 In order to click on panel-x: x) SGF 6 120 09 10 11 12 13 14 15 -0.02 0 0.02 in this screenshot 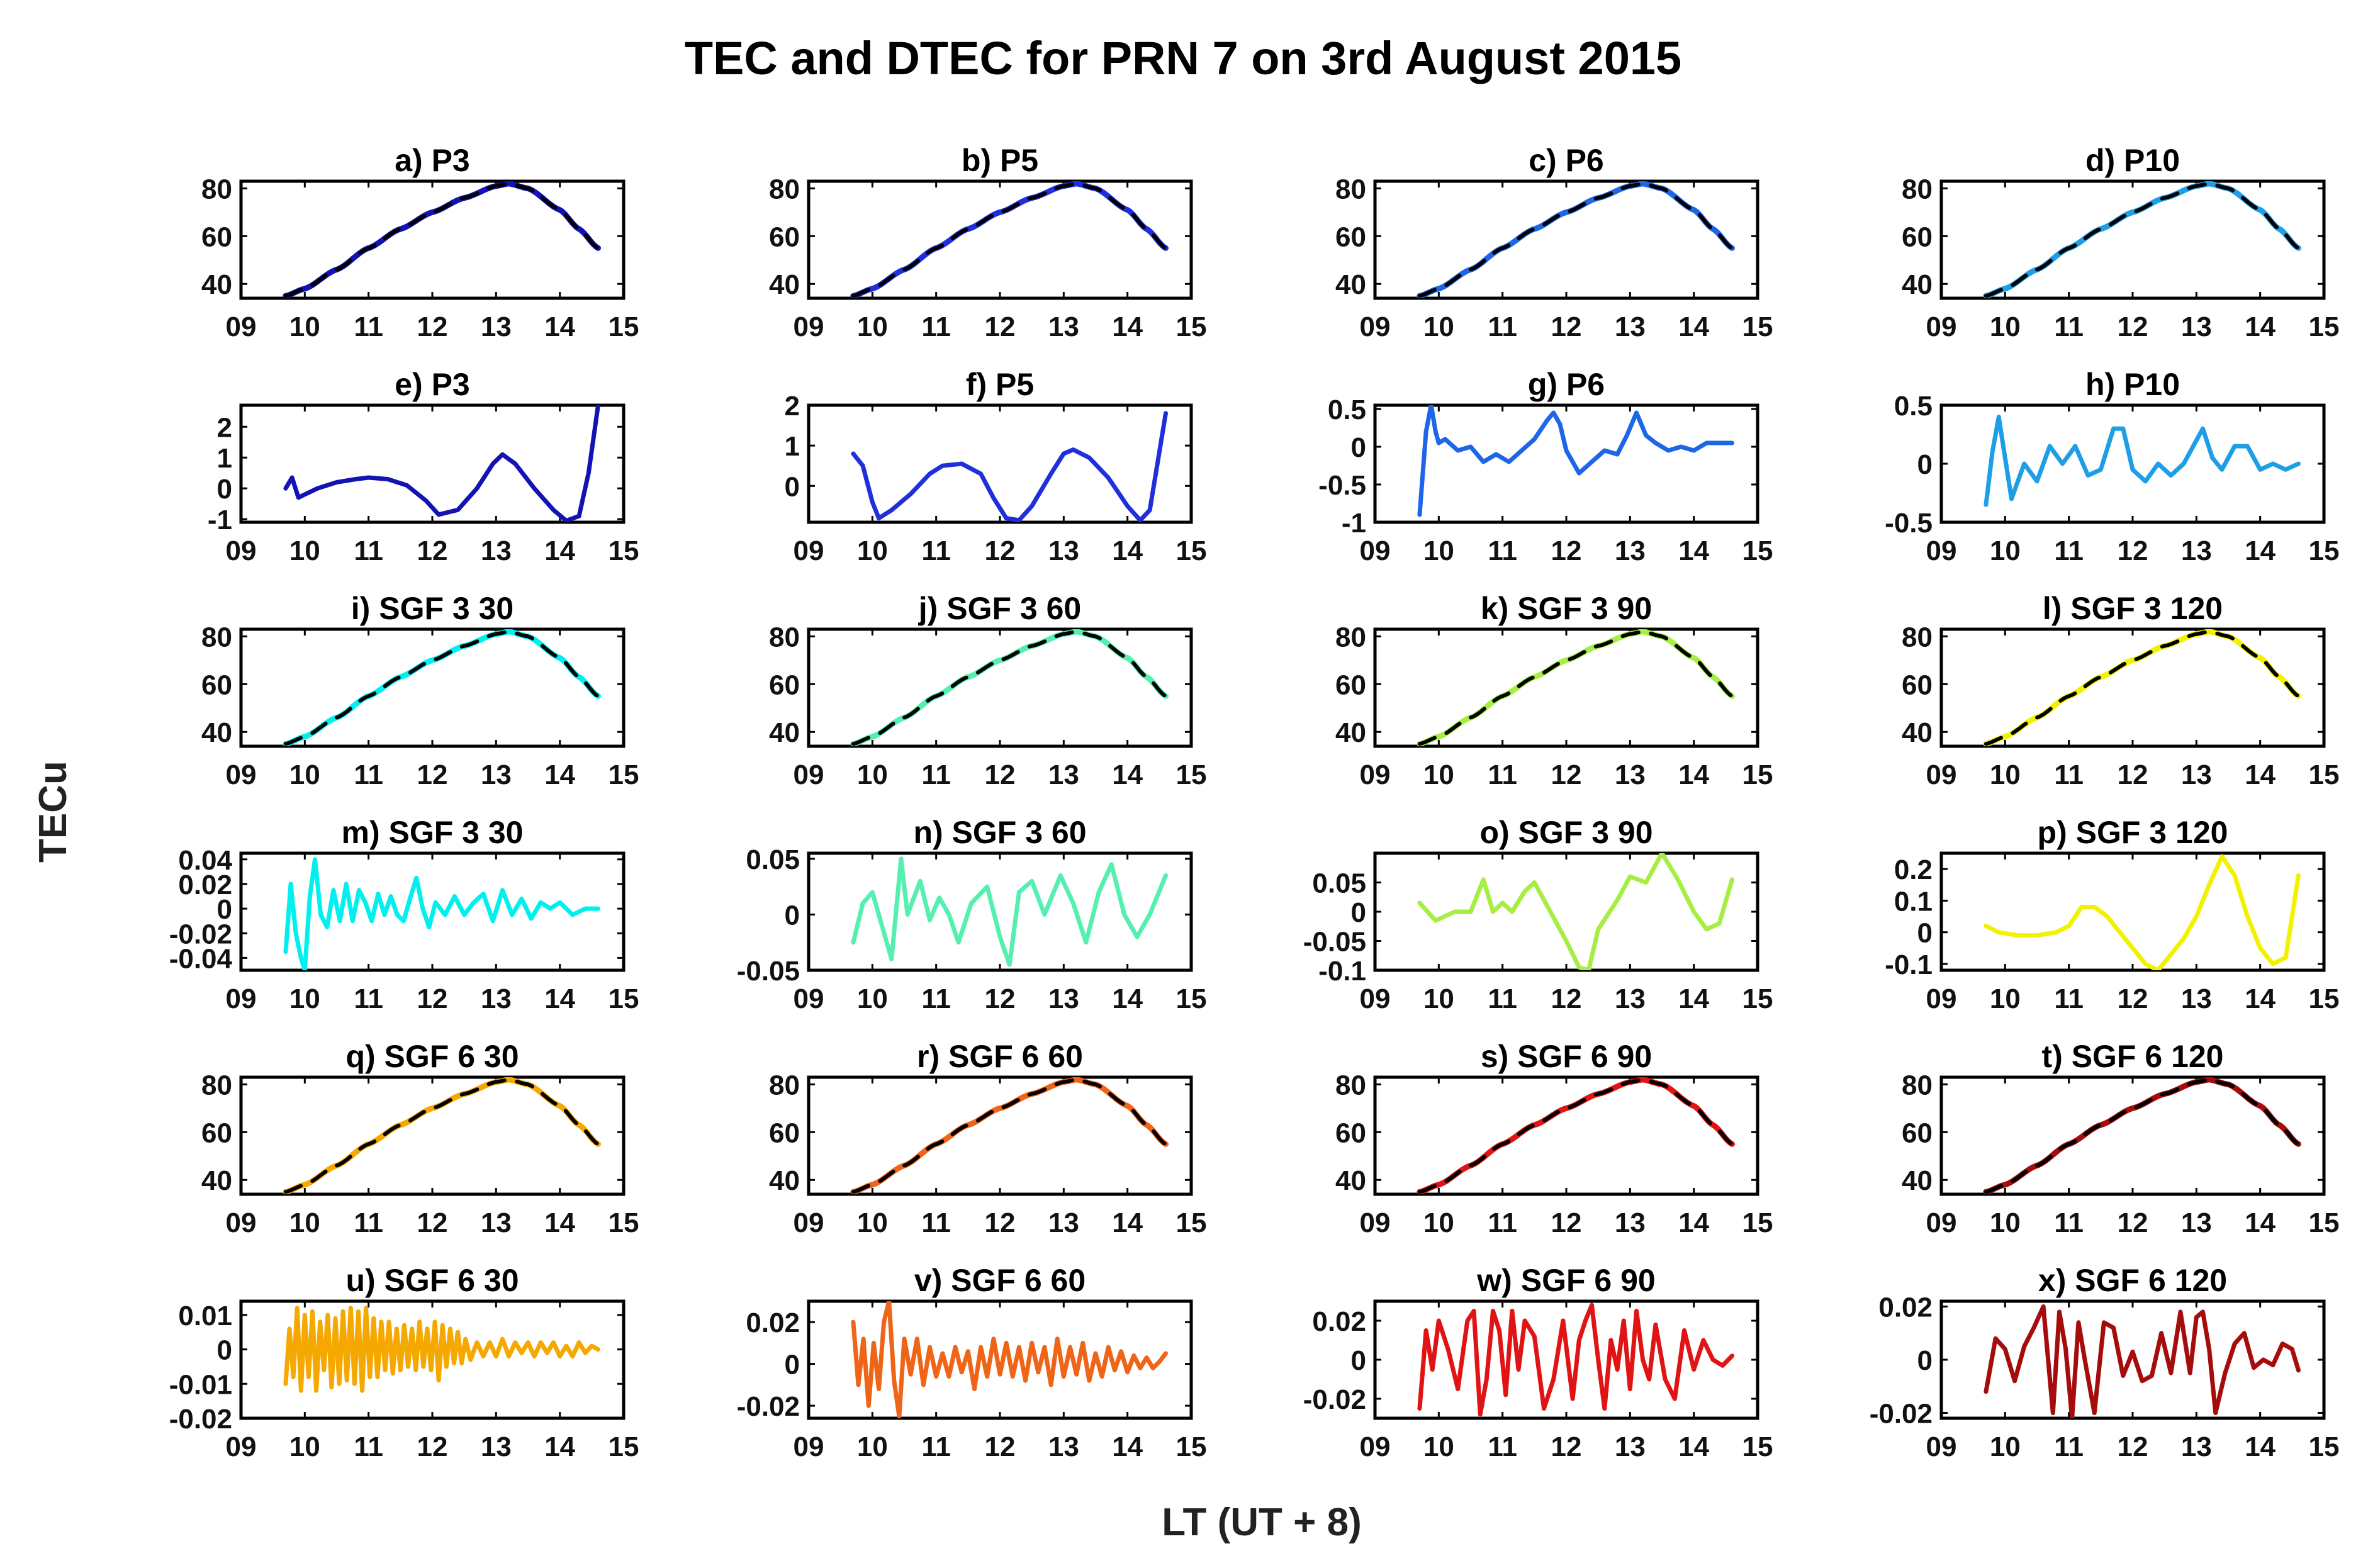, I will do `click(2105, 1362)`.